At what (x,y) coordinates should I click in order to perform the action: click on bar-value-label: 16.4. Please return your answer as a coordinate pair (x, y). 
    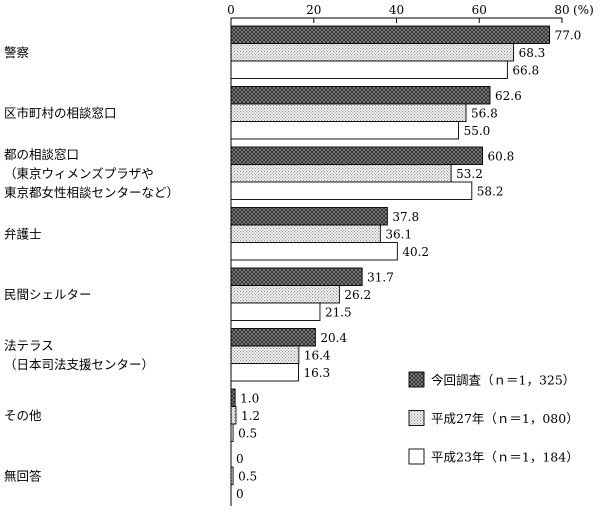
    Looking at the image, I should click on (317, 355).